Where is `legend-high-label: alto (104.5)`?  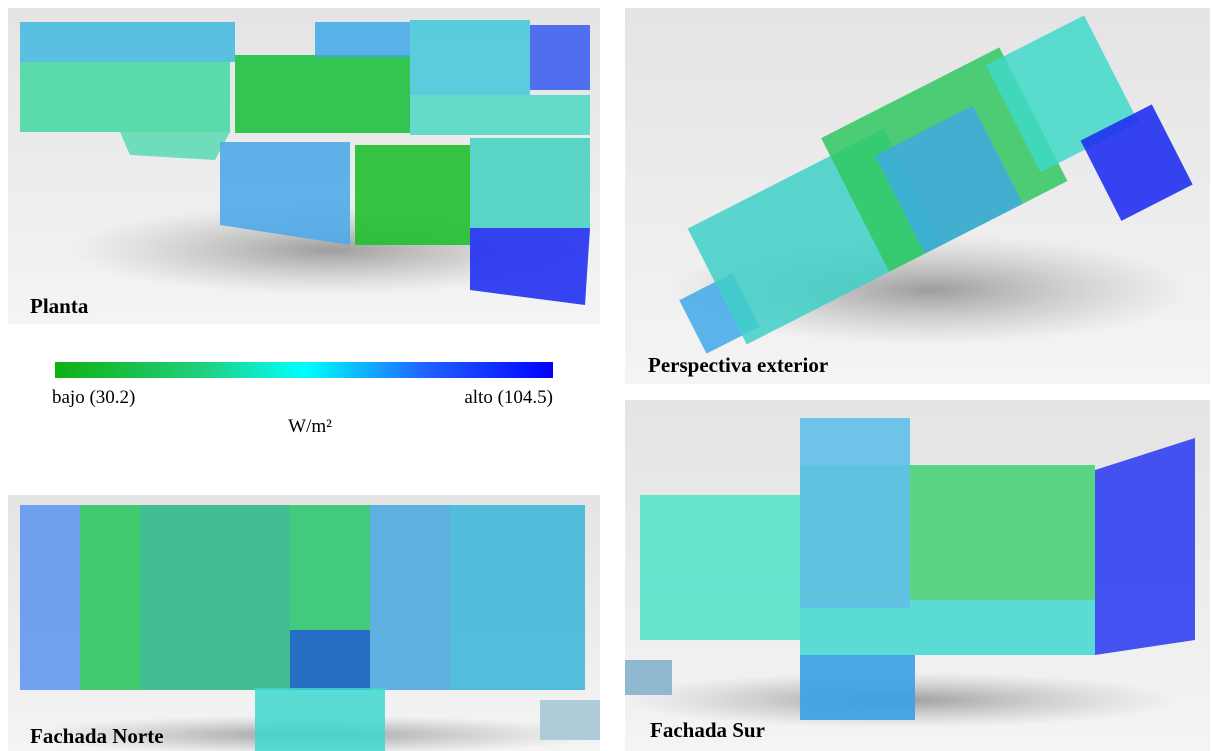 legend-high-label: alto (104.5) is located at coordinates (508, 397).